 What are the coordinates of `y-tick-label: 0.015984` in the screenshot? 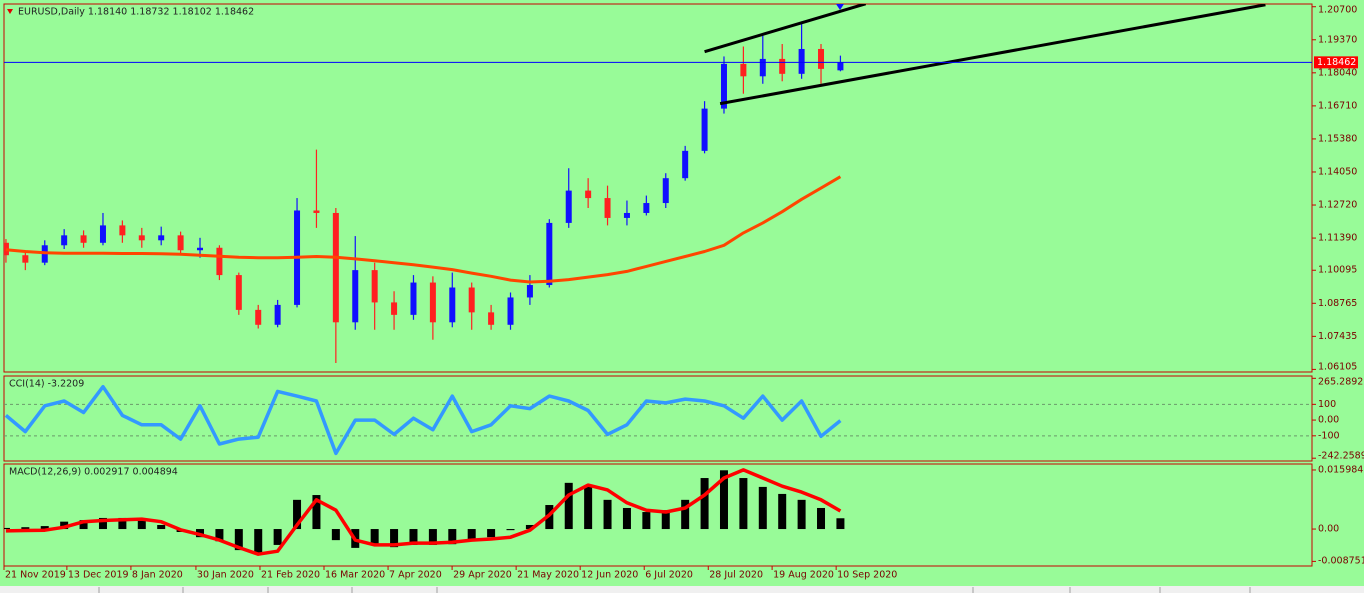 It's located at (1340, 470).